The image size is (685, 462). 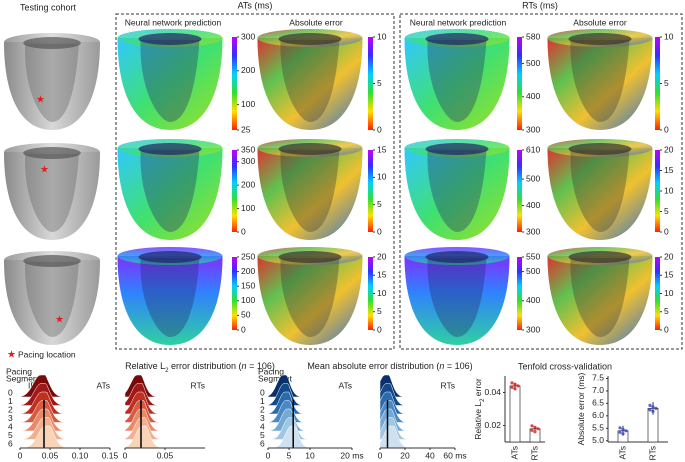 What do you see at coordinates (10, 426) in the screenshot?
I see `segment-label: 4` at bounding box center [10, 426].